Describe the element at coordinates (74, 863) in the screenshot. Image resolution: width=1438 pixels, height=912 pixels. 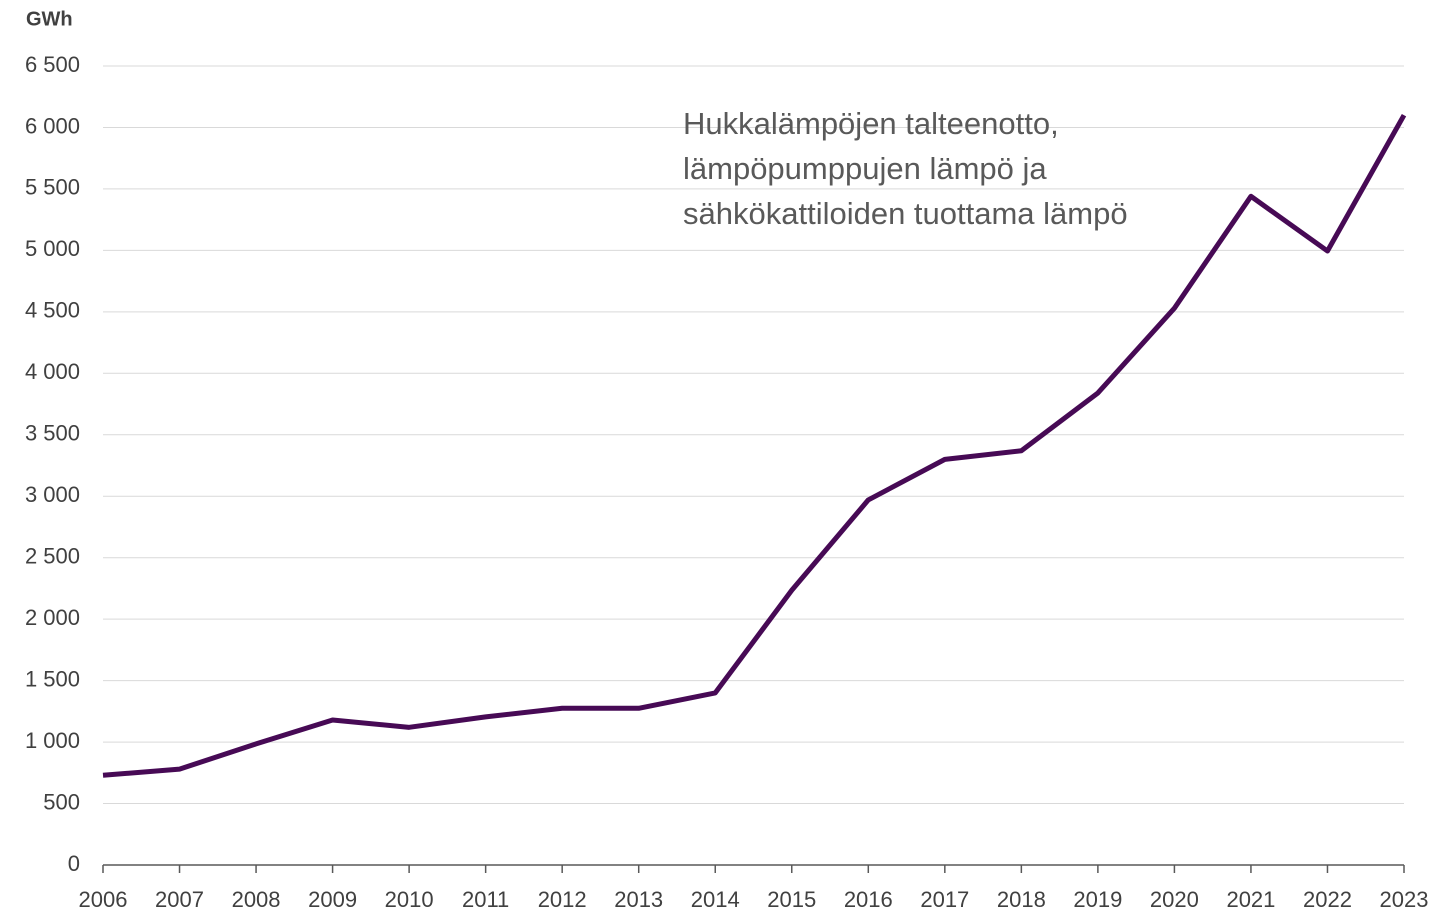
I see `y-tick-label: 0` at that location.